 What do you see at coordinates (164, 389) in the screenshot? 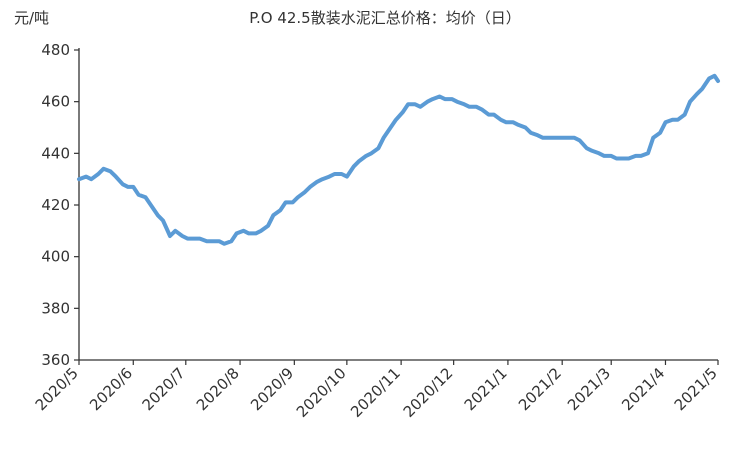
I see `x-tick-label: 2020/7` at bounding box center [164, 389].